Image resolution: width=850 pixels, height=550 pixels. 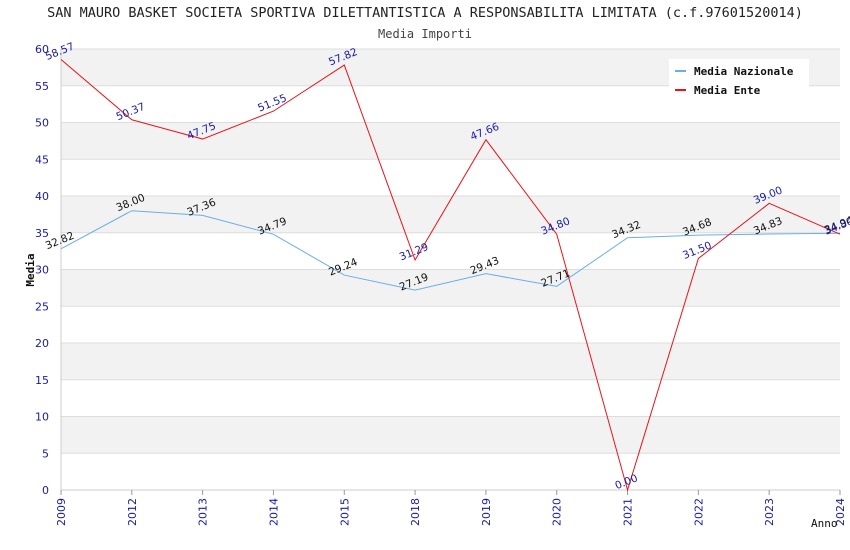 What do you see at coordinates (680, 71) in the screenshot?
I see `legend-swatch-nazionale` at bounding box center [680, 71].